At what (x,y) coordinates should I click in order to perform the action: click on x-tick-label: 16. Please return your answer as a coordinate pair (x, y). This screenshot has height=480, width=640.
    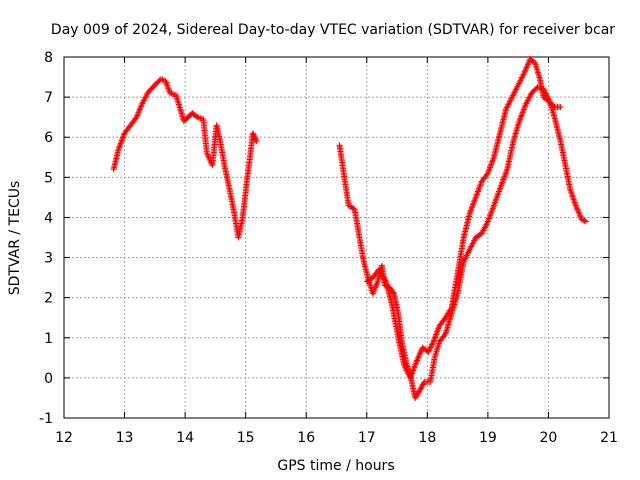
    Looking at the image, I should click on (306, 438).